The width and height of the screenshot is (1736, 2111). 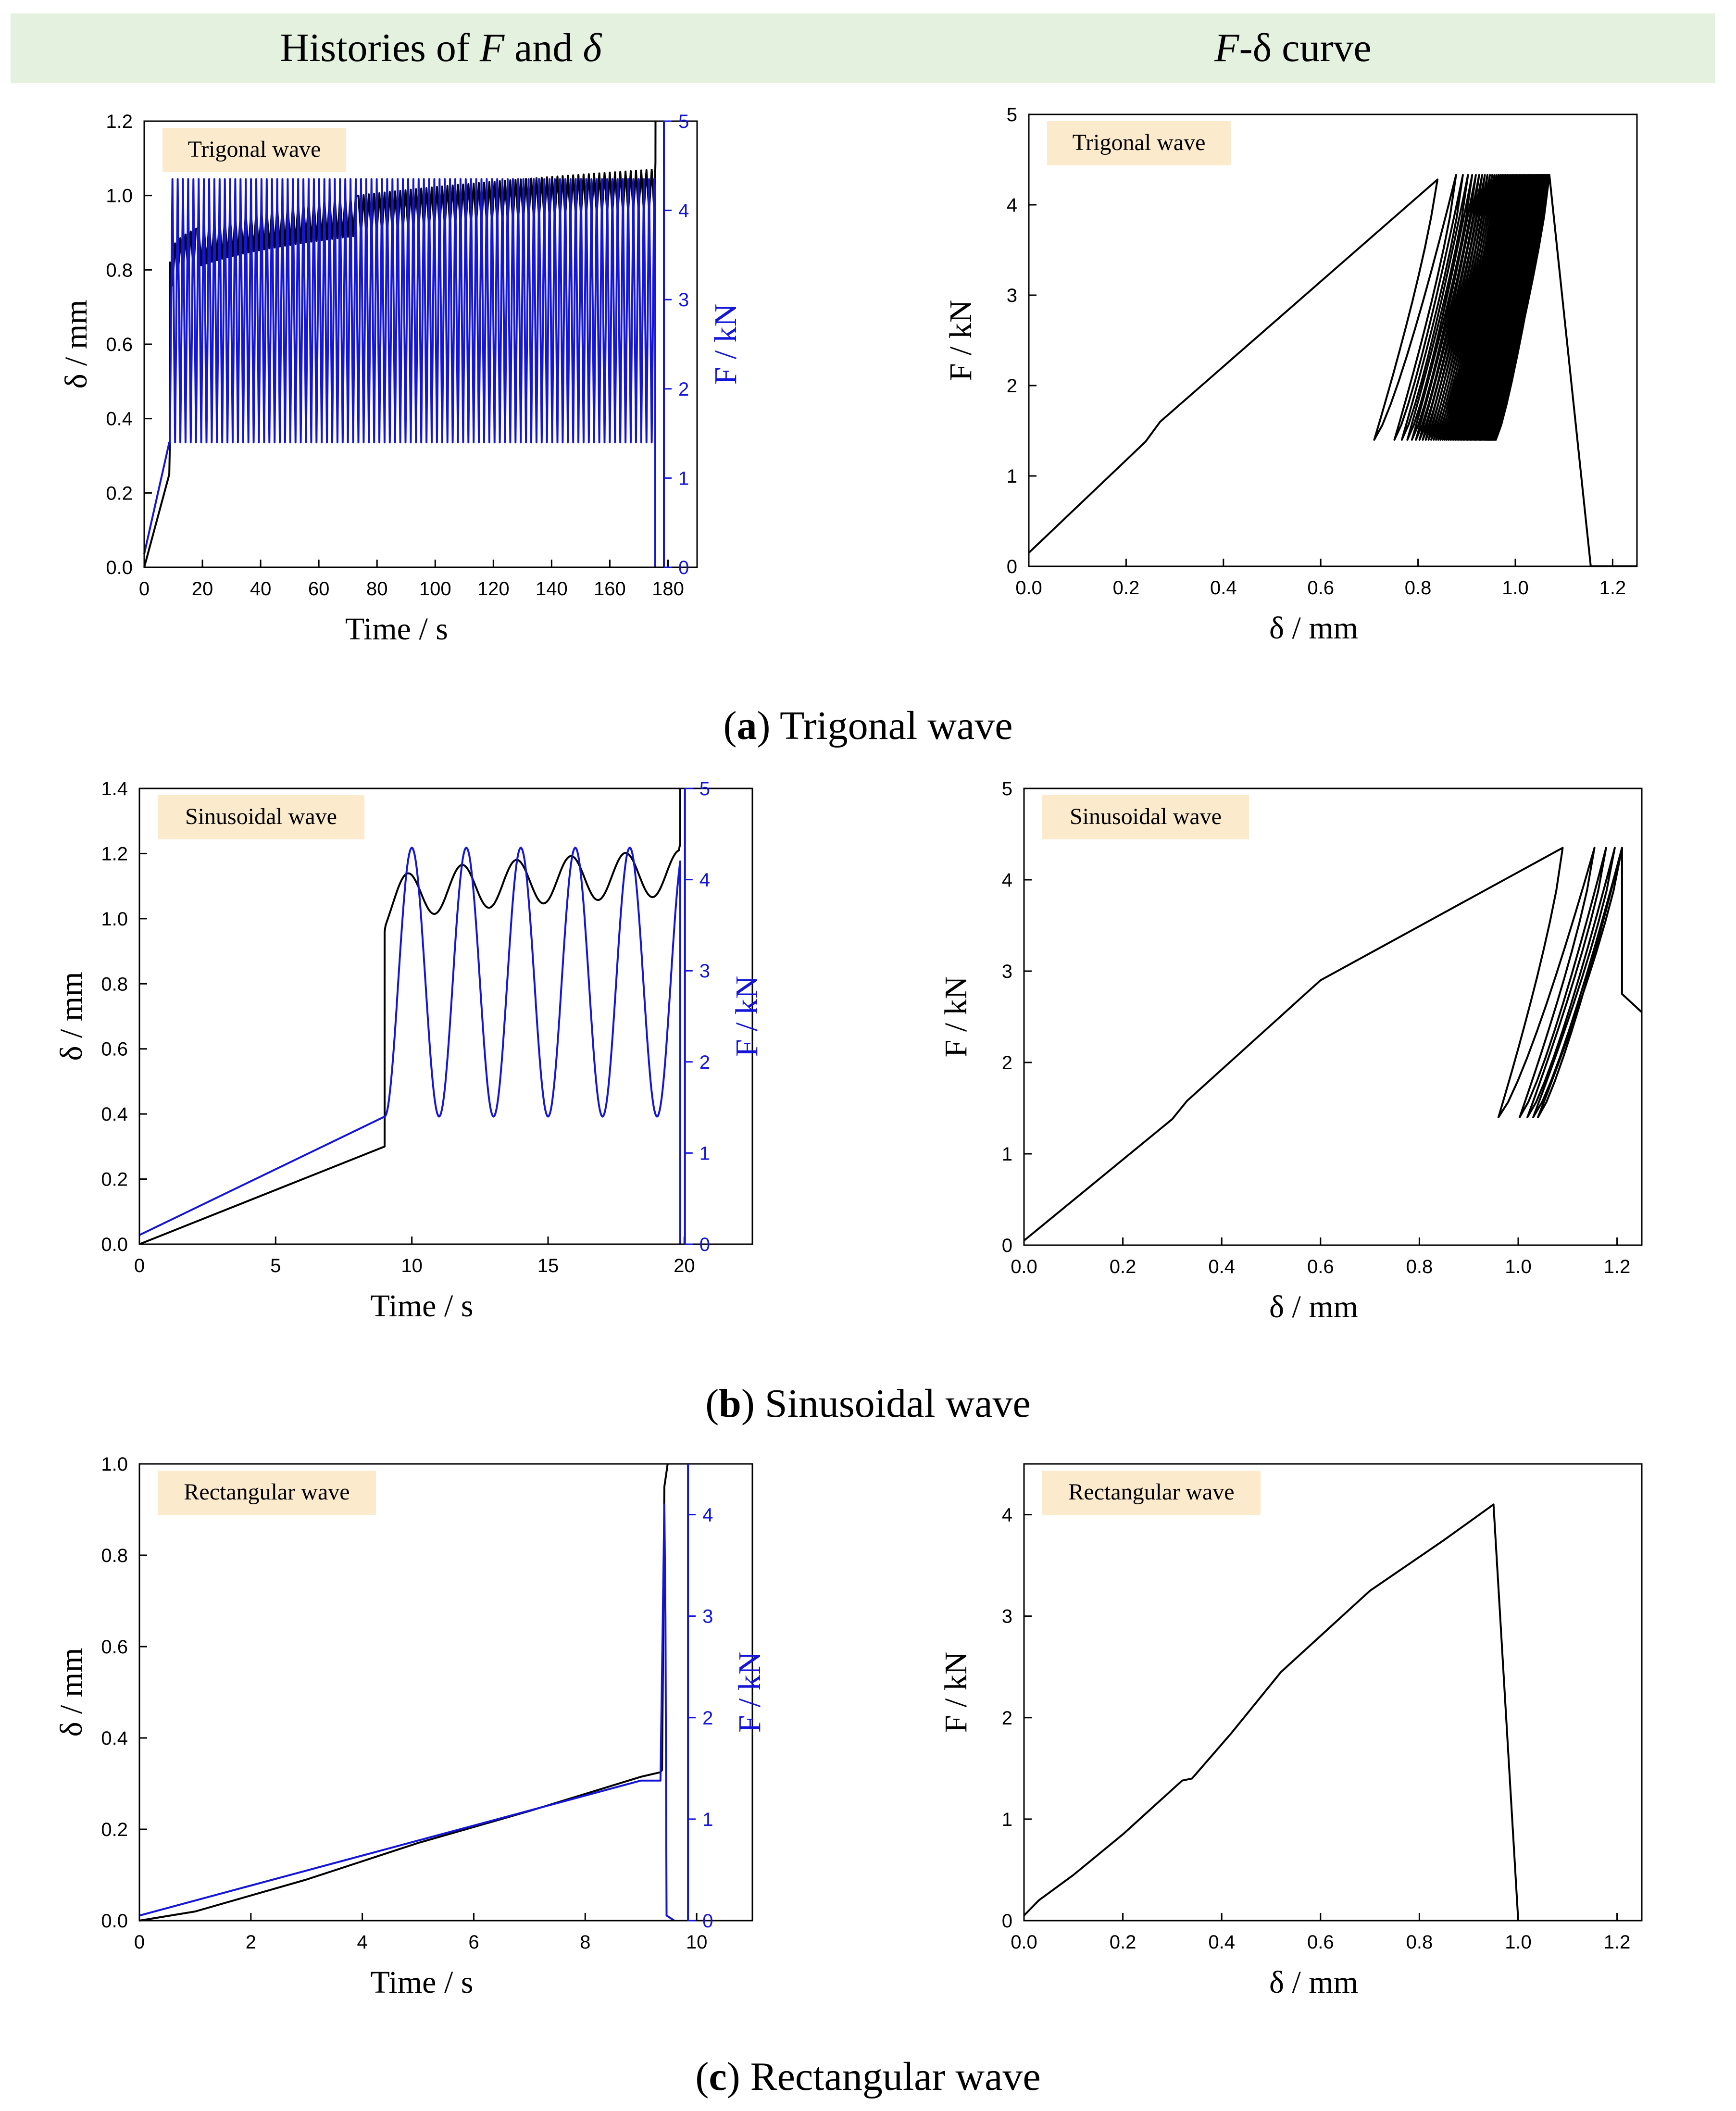 What do you see at coordinates (362, 1942) in the screenshot?
I see `x-tick-label: 4` at bounding box center [362, 1942].